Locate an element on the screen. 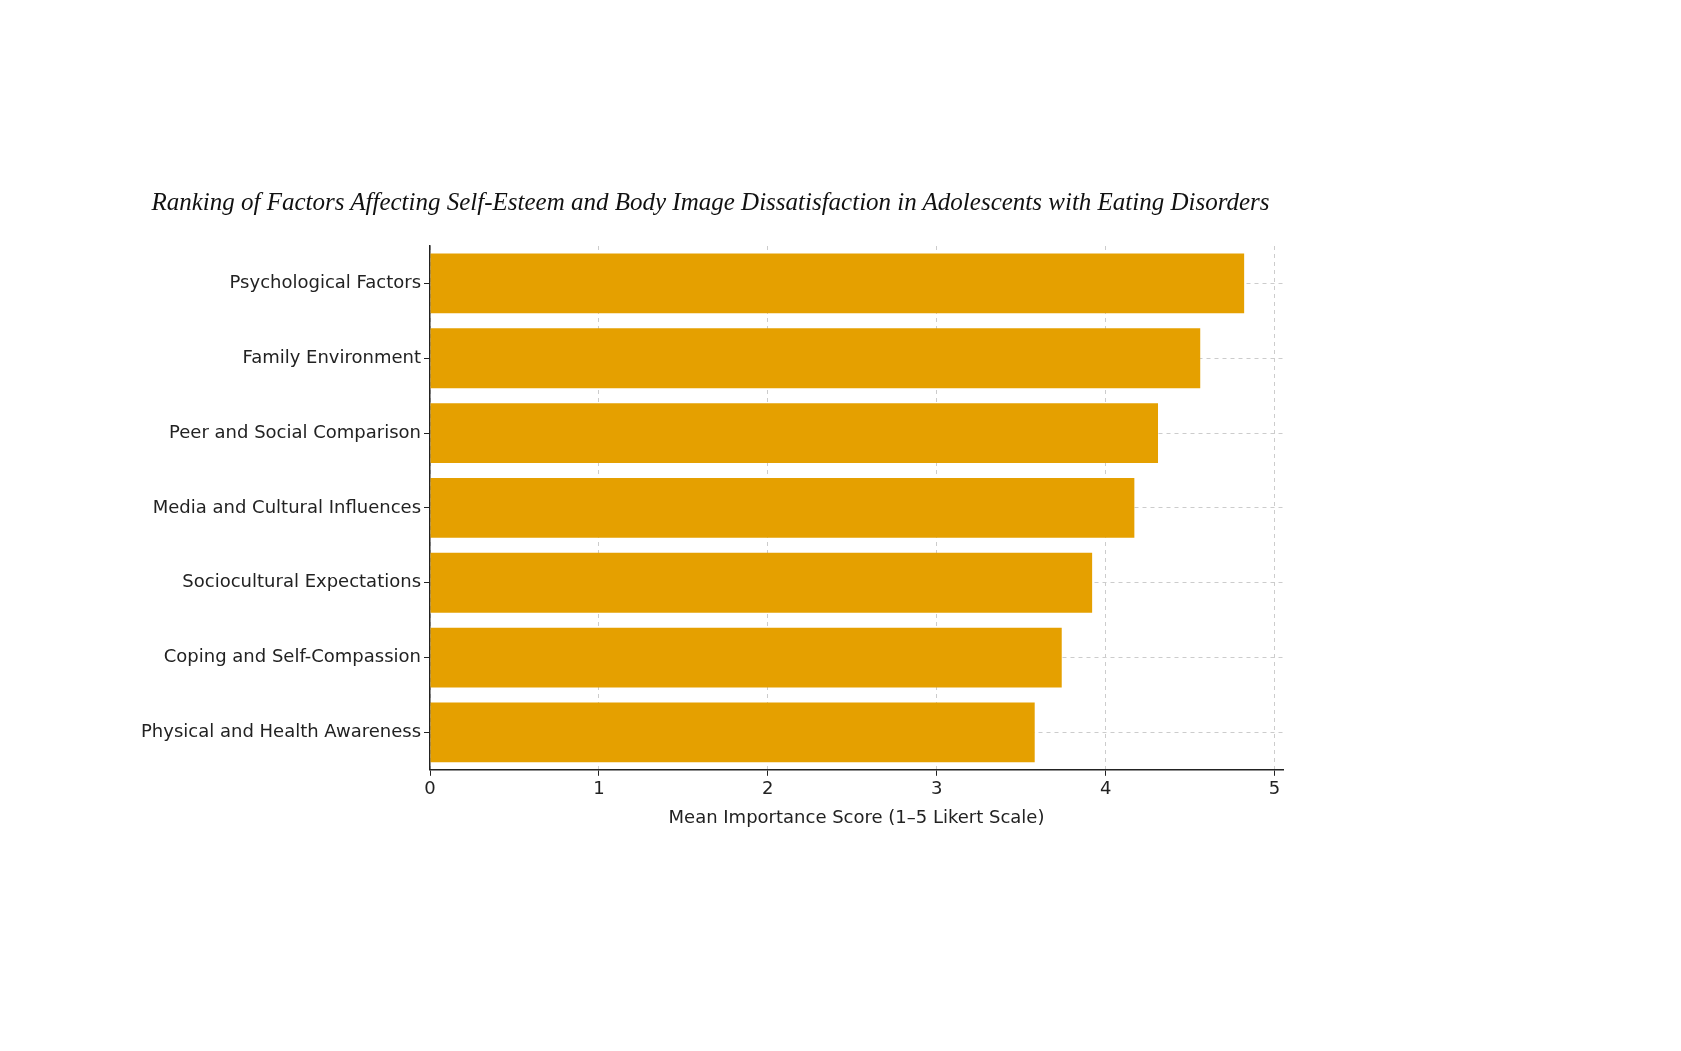  y-tick-label: Psychological Factors is located at coordinates (325, 282).